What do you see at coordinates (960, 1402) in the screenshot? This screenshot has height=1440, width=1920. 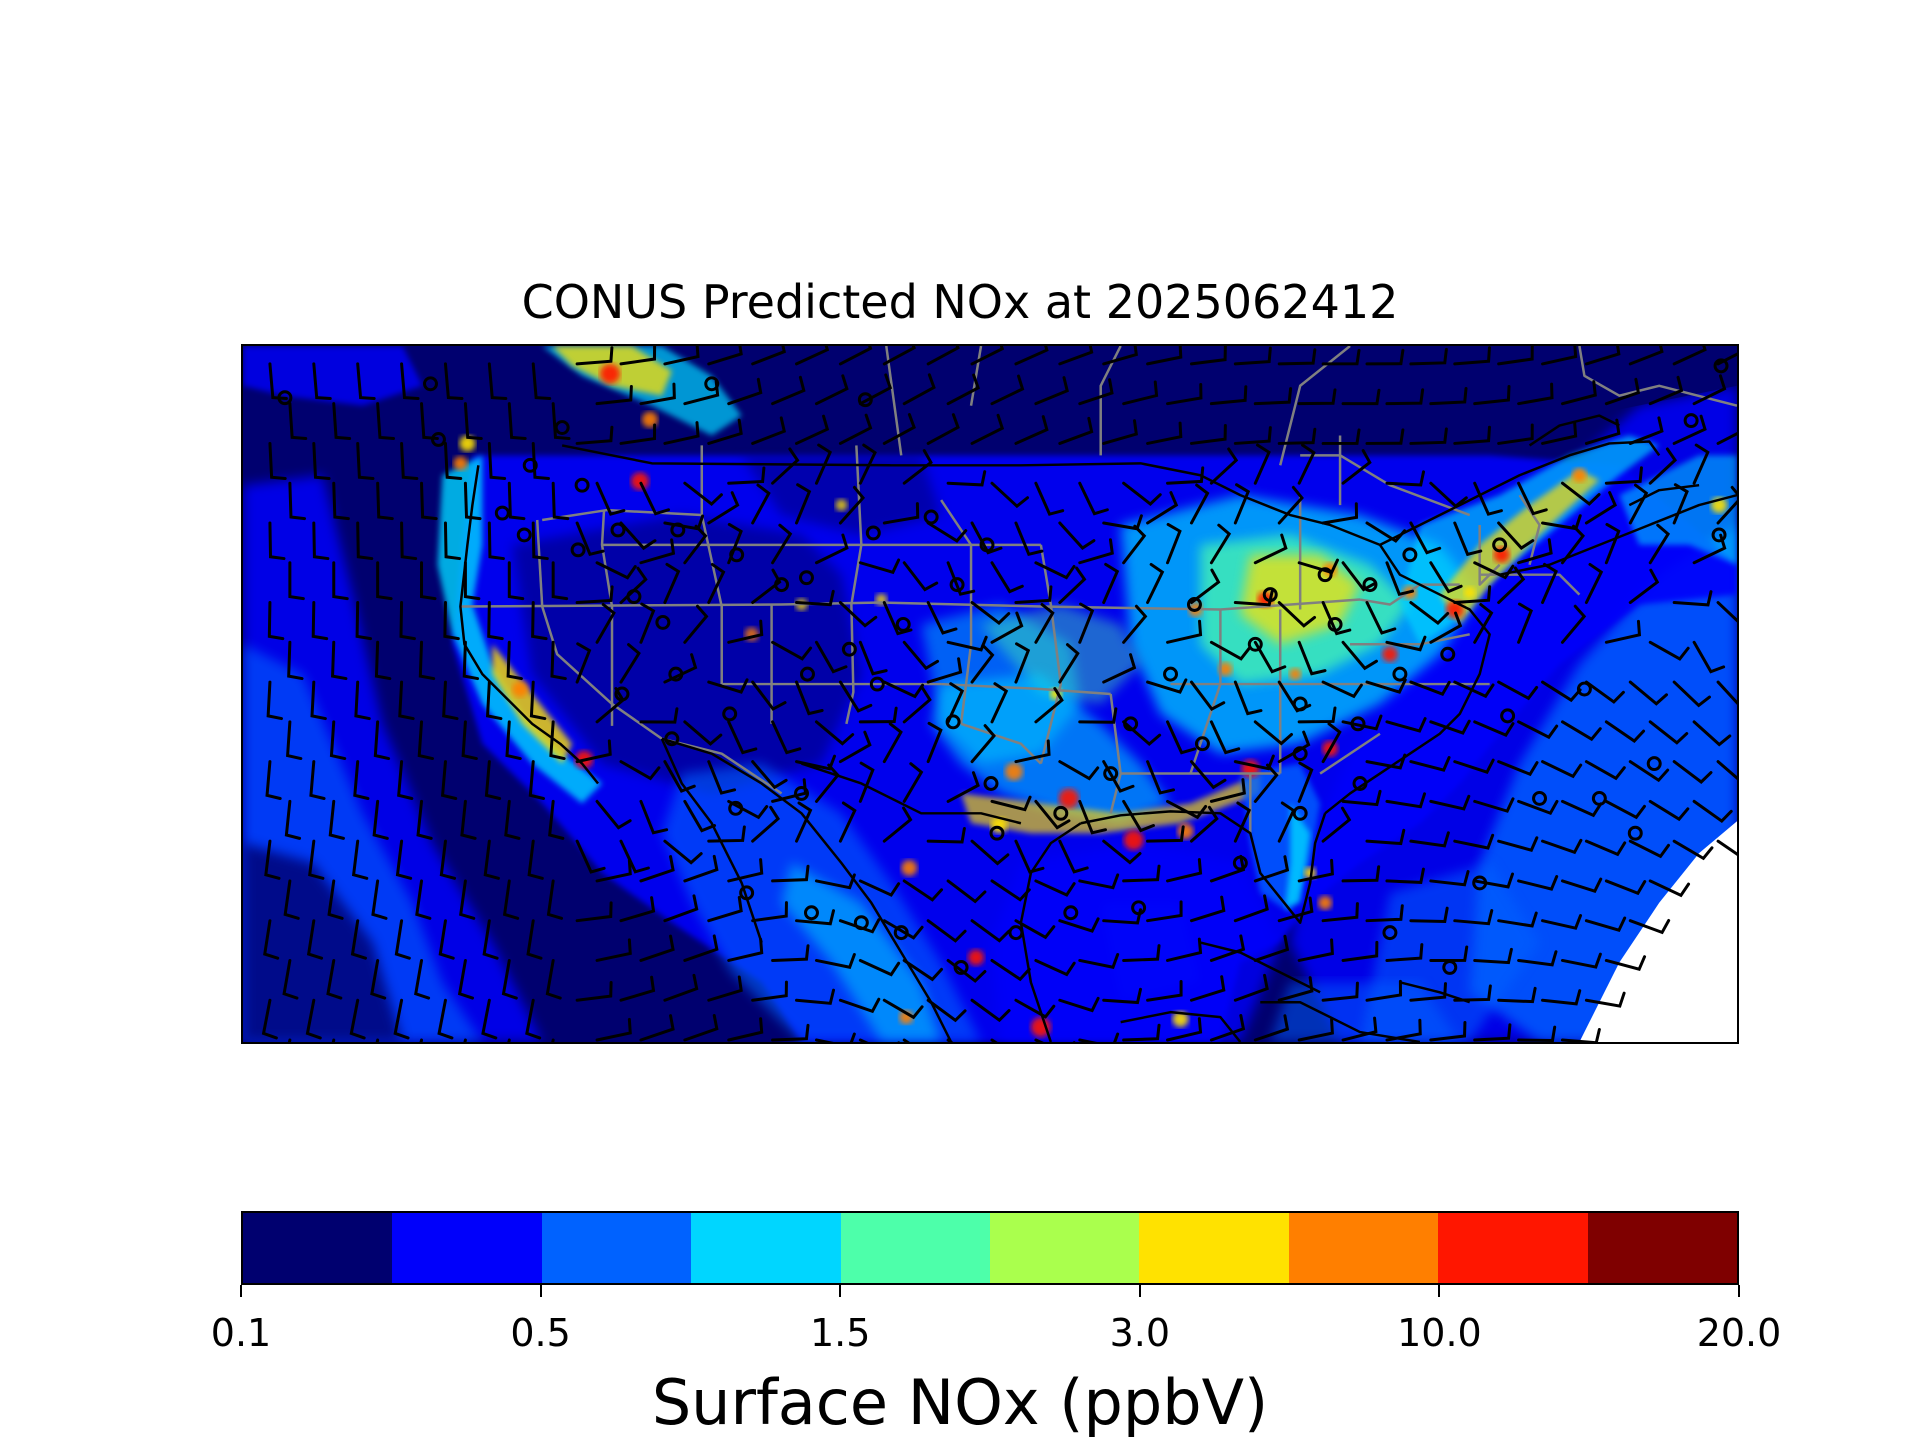 I see `colorbar-label: Surface NOx (ppbV)` at bounding box center [960, 1402].